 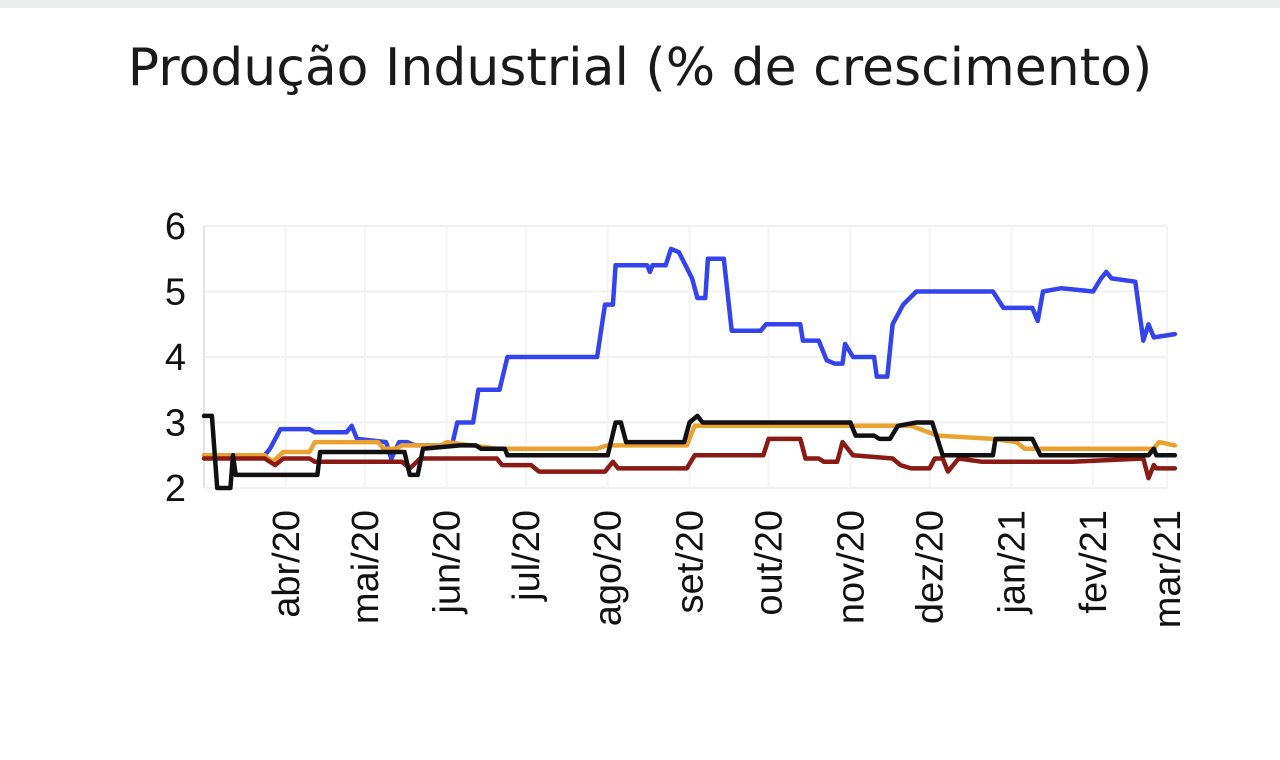 I want to click on y-tick-label: 3, so click(x=175, y=424).